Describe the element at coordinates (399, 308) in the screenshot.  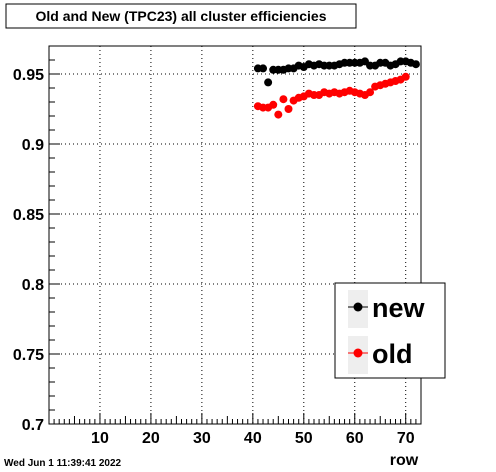
I see `legend-label-new: new` at that location.